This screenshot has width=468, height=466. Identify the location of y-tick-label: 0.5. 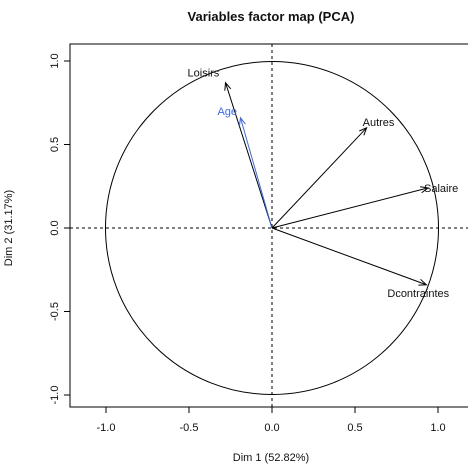
(55, 144).